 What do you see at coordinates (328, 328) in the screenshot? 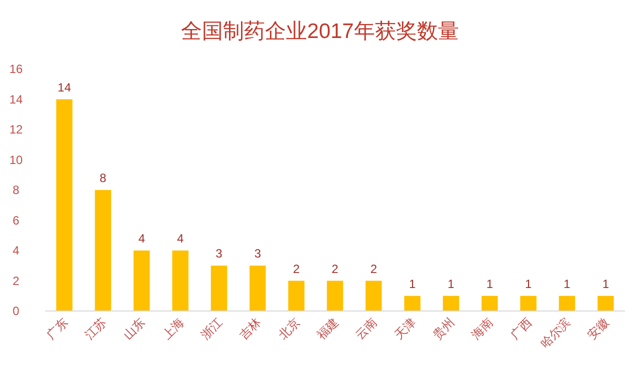
I see `x-tick-label: 福建` at bounding box center [328, 328].